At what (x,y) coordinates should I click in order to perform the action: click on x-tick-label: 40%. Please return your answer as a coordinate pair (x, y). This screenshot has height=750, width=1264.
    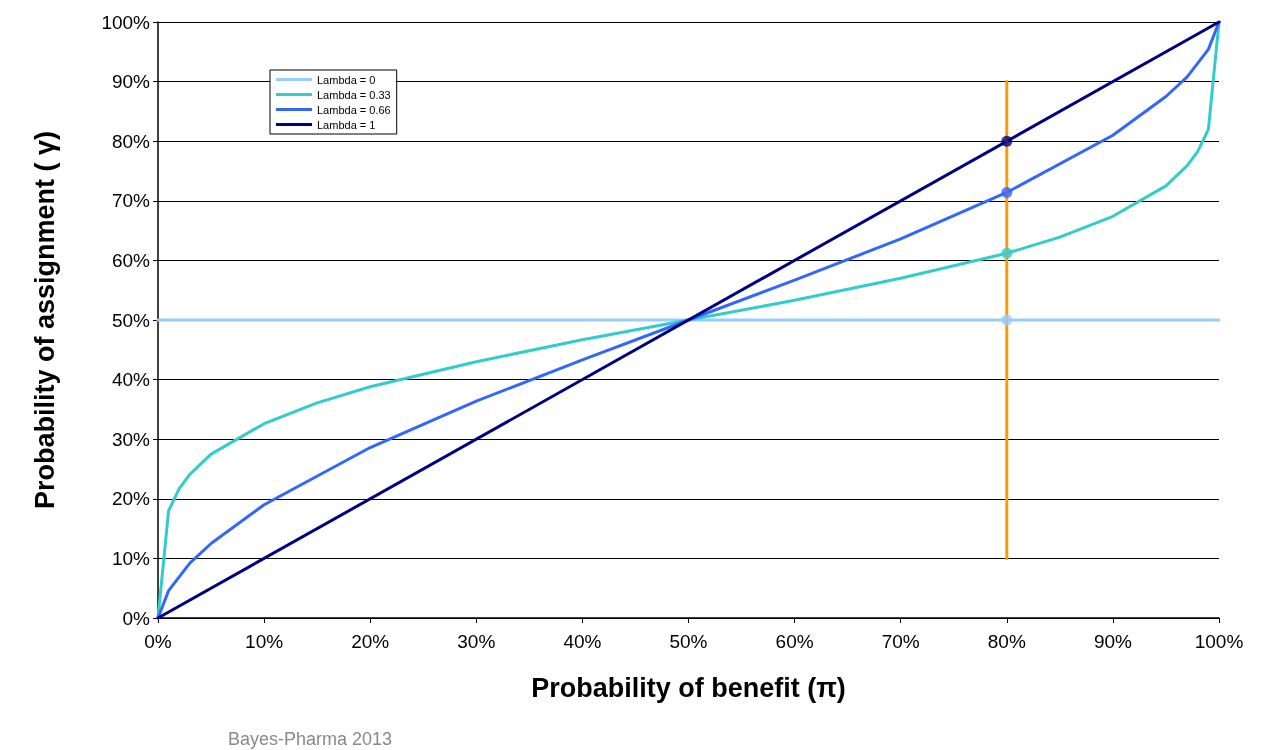
    Looking at the image, I should click on (582, 641).